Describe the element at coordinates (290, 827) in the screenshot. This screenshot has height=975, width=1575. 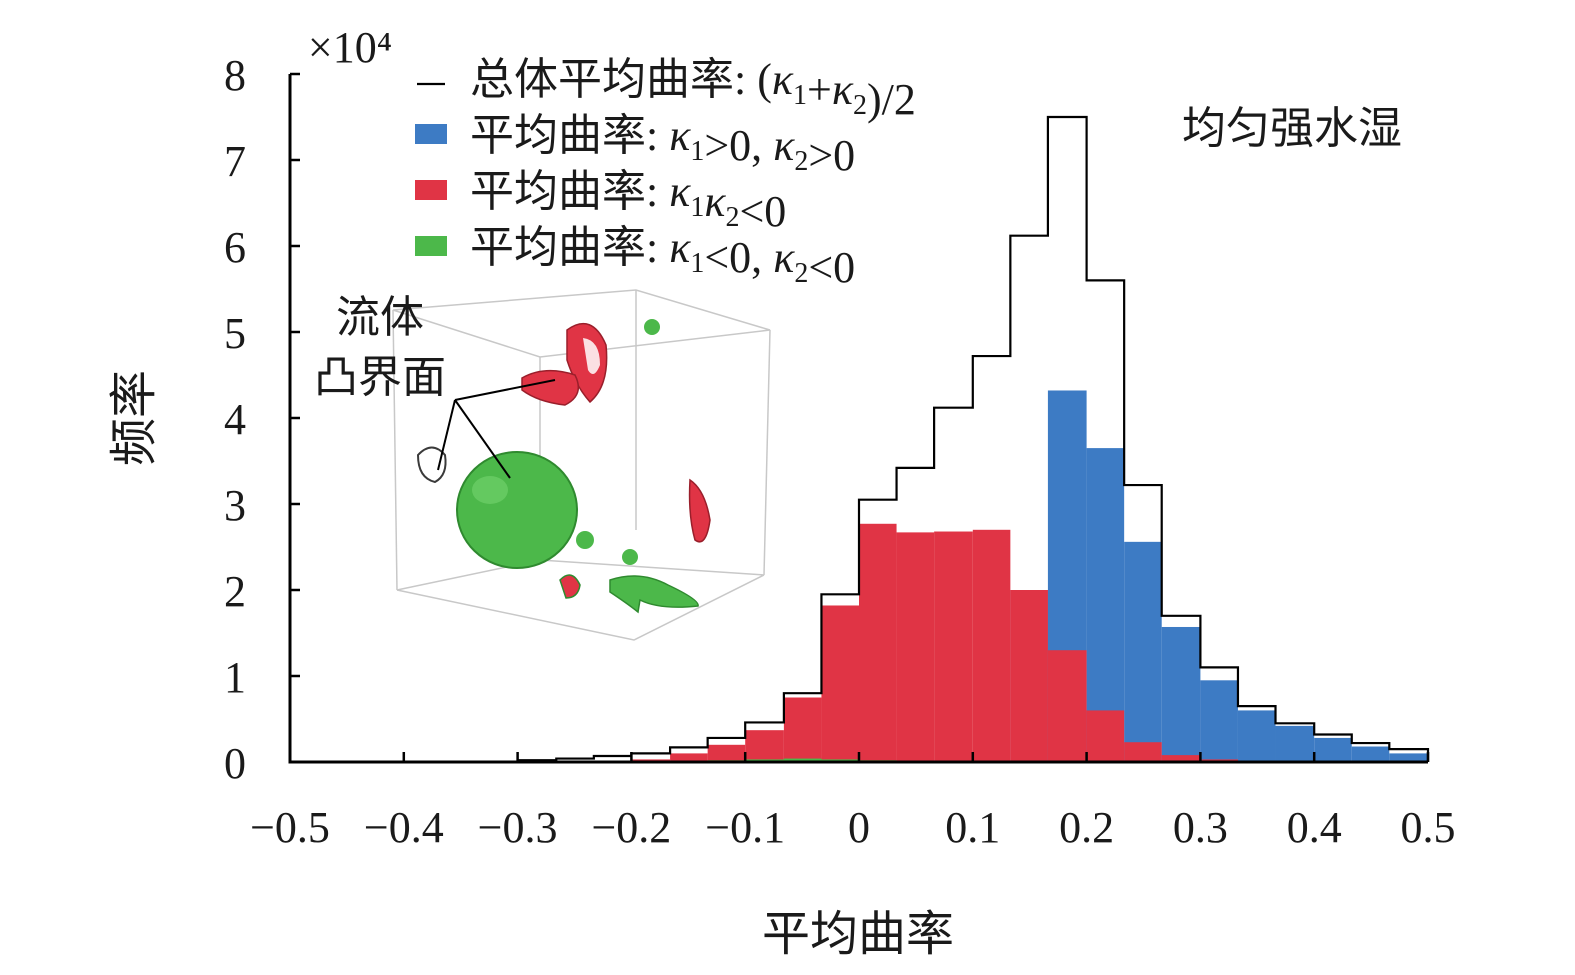
I see `x-tick-label: −0.5` at that location.